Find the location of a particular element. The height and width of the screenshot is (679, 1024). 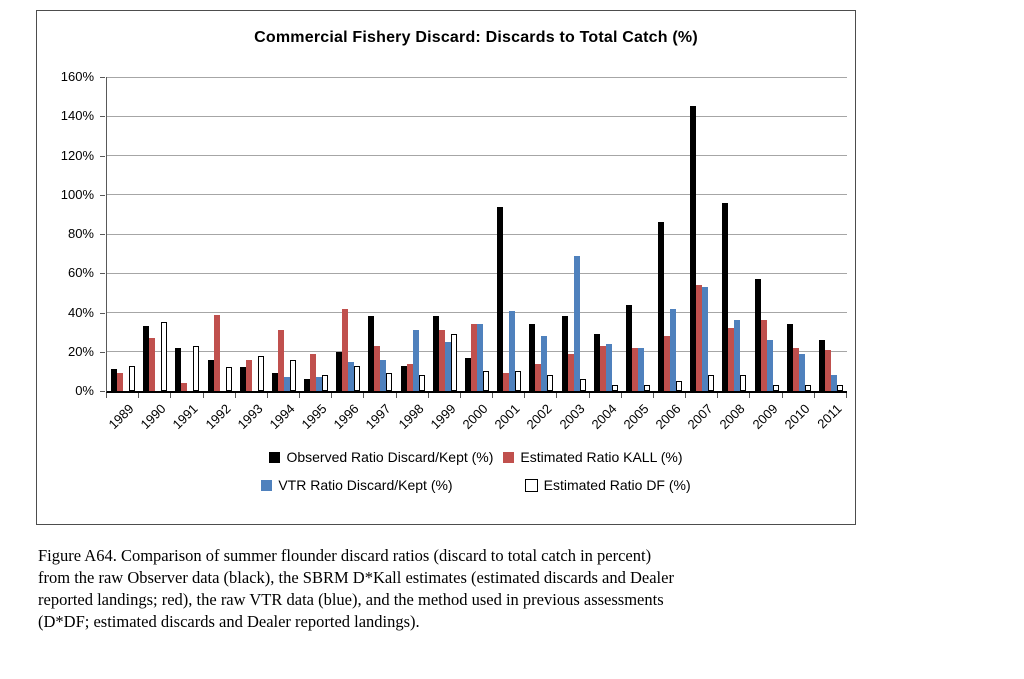

bar-series1-1997 is located at coordinates (377, 368).